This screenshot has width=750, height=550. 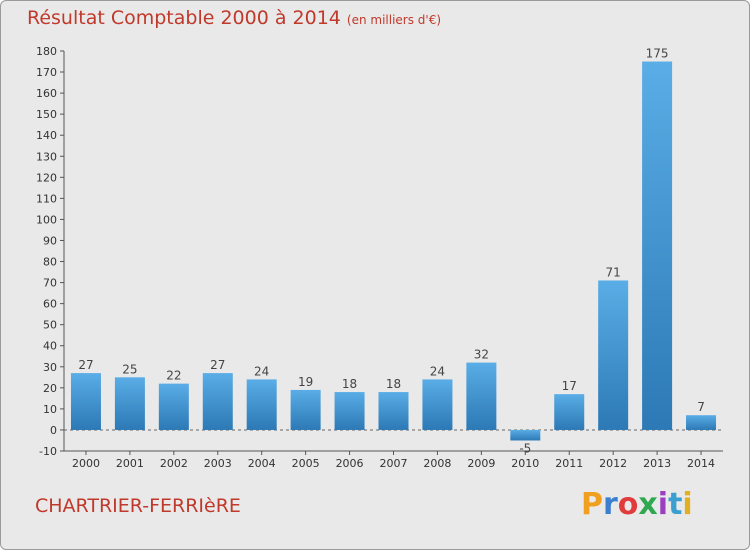 What do you see at coordinates (261, 371) in the screenshot?
I see `data-label-2004: 24` at bounding box center [261, 371].